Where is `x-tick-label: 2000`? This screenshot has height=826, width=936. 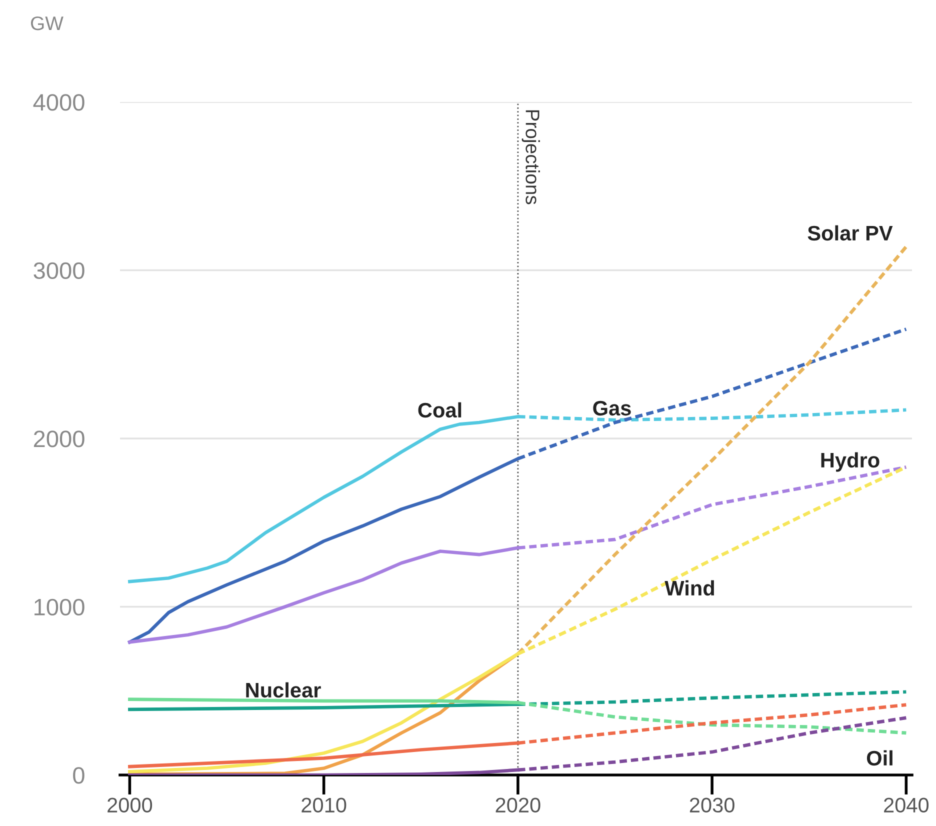
x-tick-label: 2000 is located at coordinates (130, 805).